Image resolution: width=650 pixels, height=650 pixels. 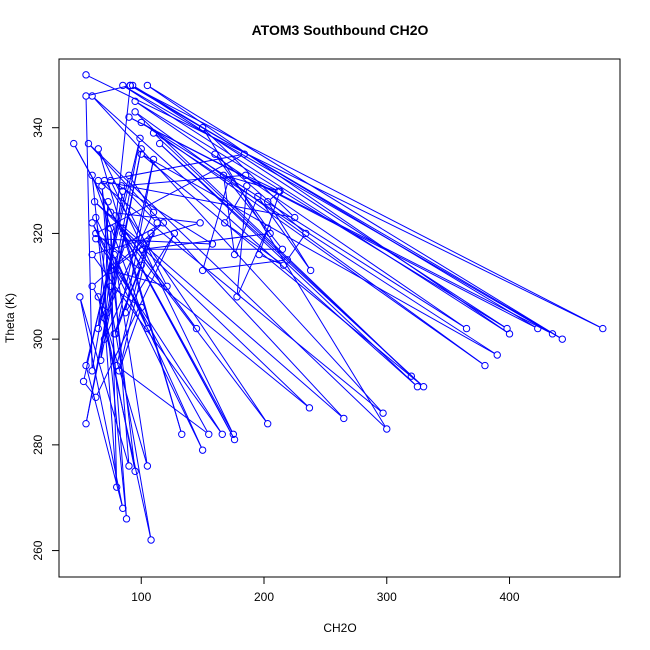 What do you see at coordinates (340, 30) in the screenshot?
I see `chart-title: ATOM3 Southbound CH2O` at bounding box center [340, 30].